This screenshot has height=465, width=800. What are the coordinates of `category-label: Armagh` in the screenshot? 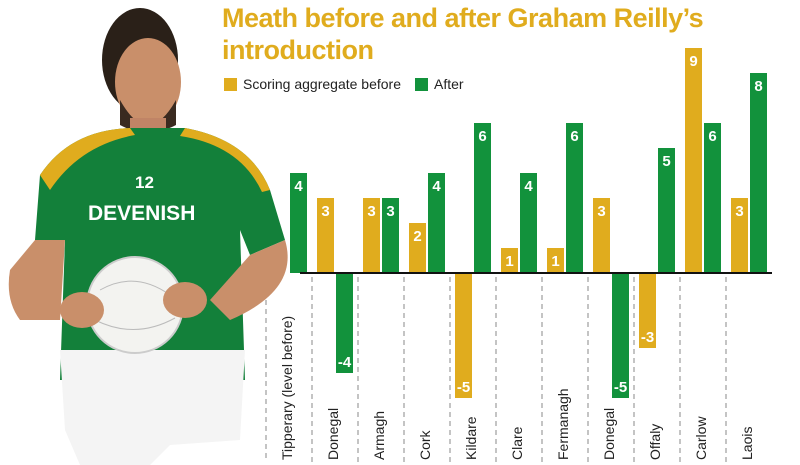 It's located at (379, 435).